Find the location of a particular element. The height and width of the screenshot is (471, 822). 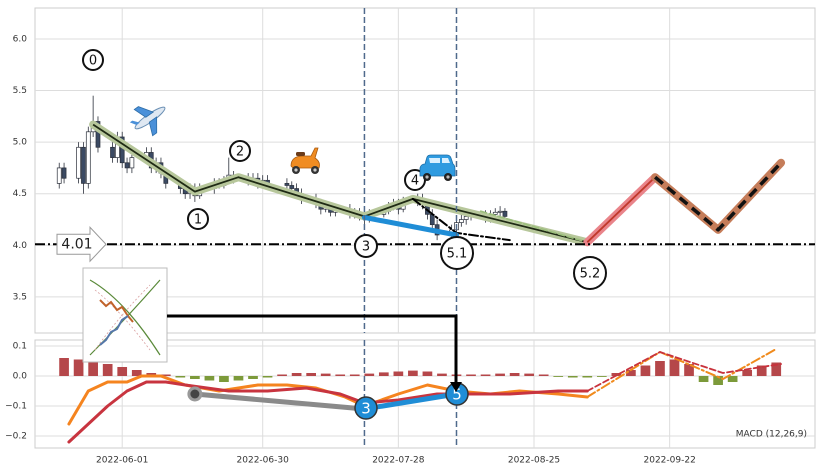

y-tick-label: −0.2 is located at coordinates (16, 437).